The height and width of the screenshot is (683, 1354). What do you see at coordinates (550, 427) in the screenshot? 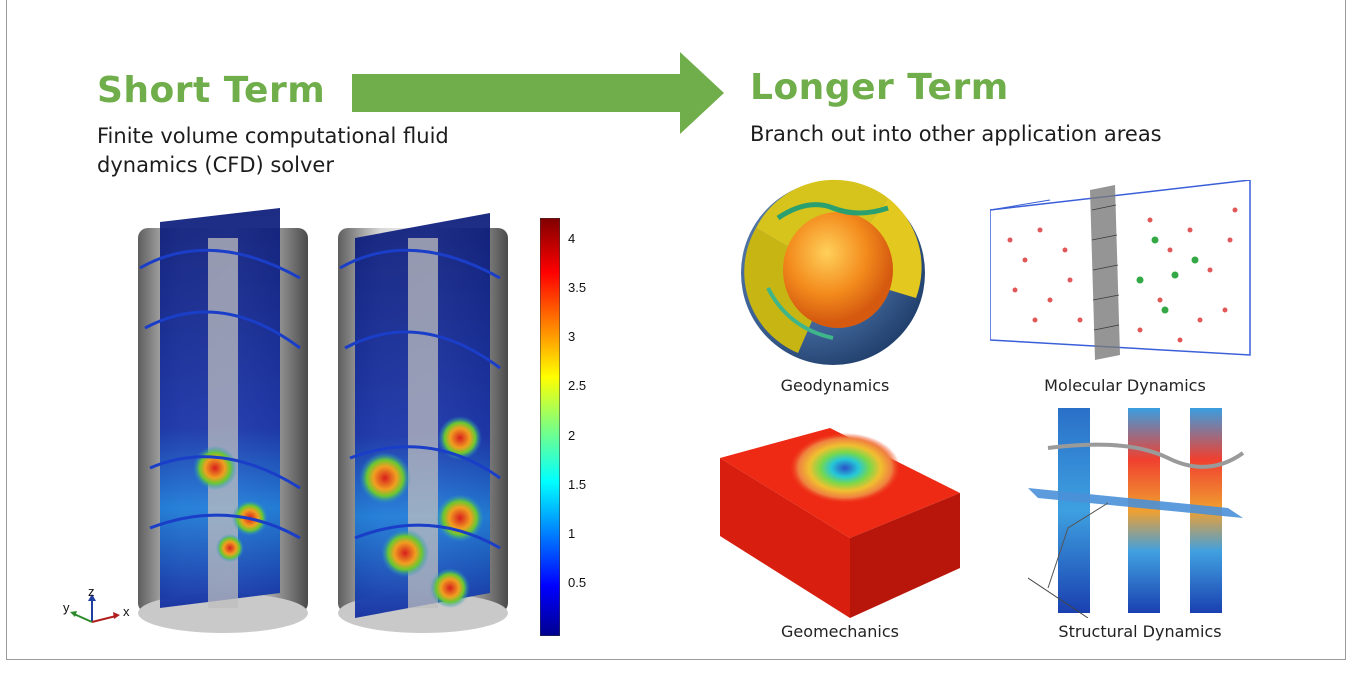
I see `colorbar` at bounding box center [550, 427].